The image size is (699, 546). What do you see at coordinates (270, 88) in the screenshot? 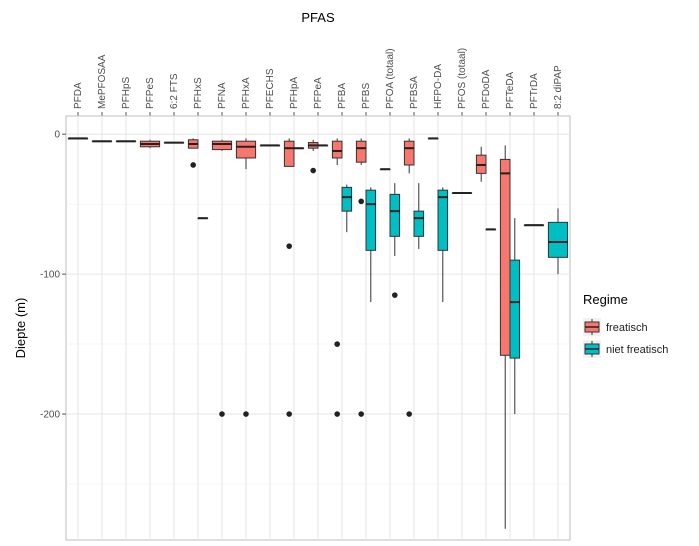
I see `x-tick-label-pfechs: PFECHS` at bounding box center [270, 88].